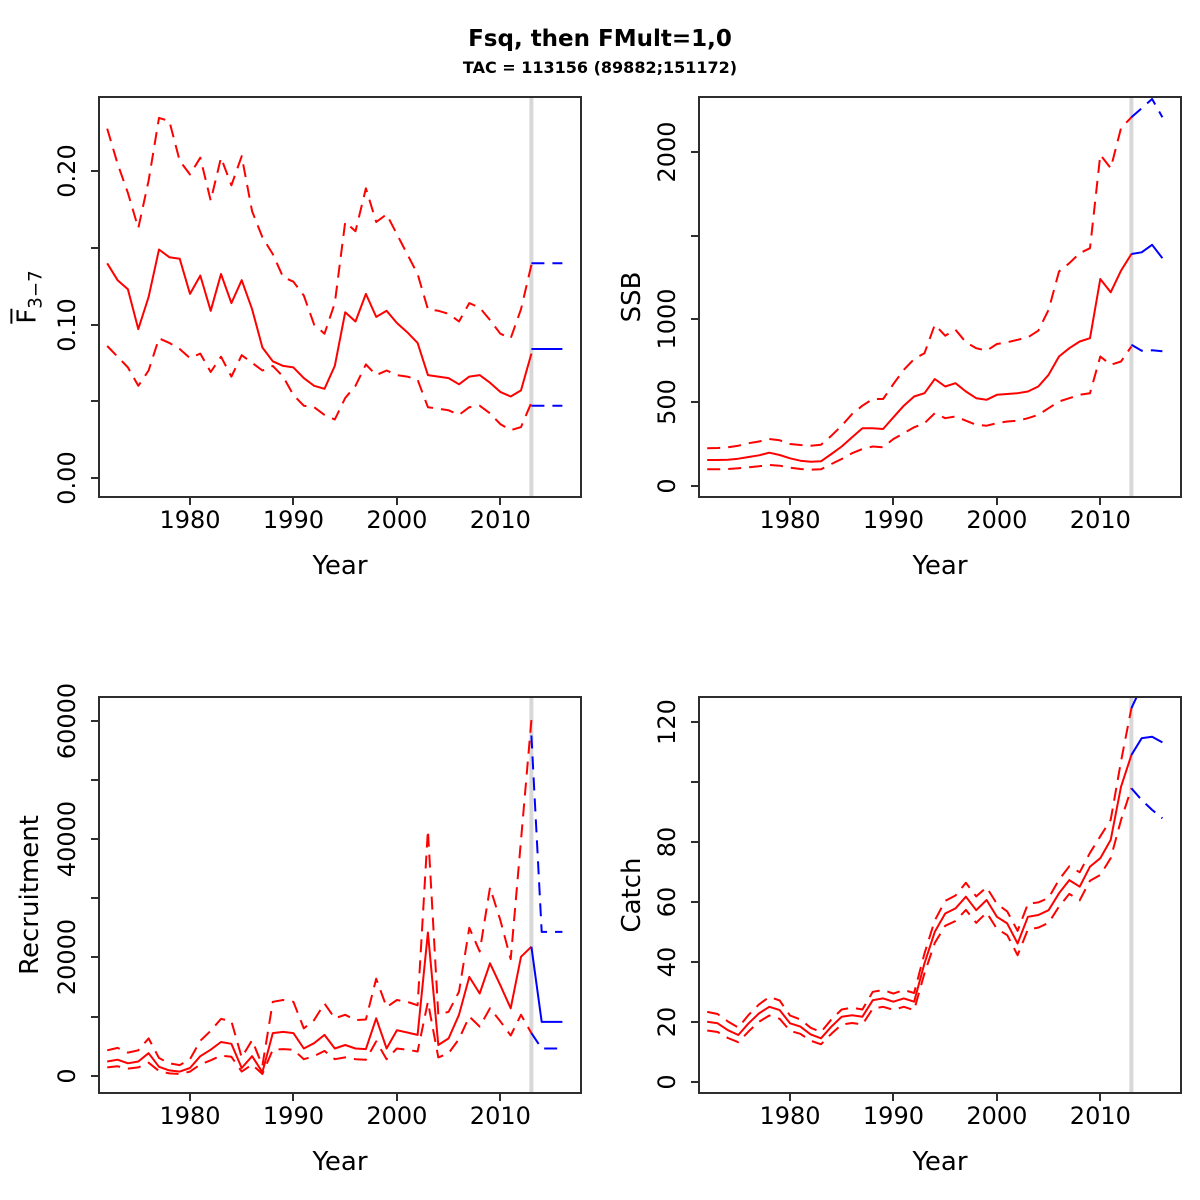  I want to click on x-axis-title-catch: Year, so click(940, 1162).